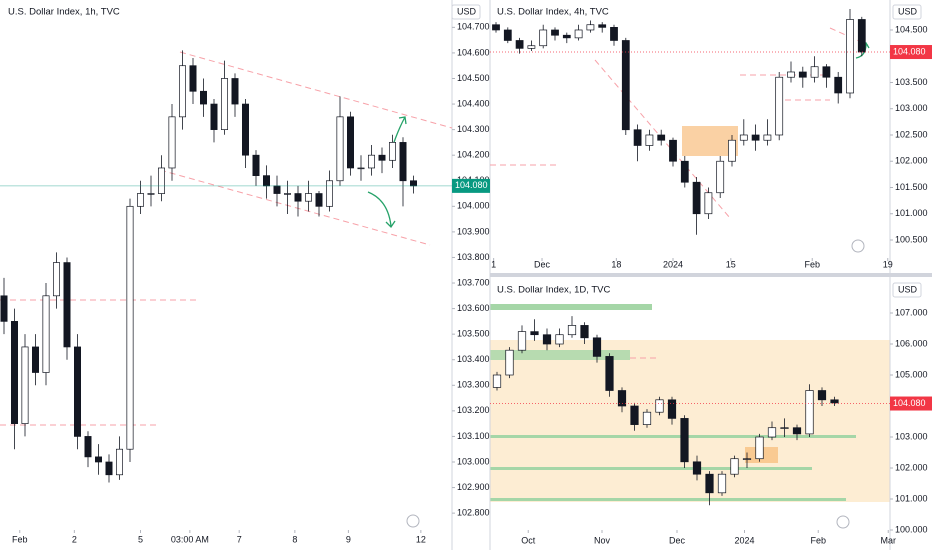  What do you see at coordinates (473, 257) in the screenshot?
I see `y-tick-label: 103.800` at bounding box center [473, 257].